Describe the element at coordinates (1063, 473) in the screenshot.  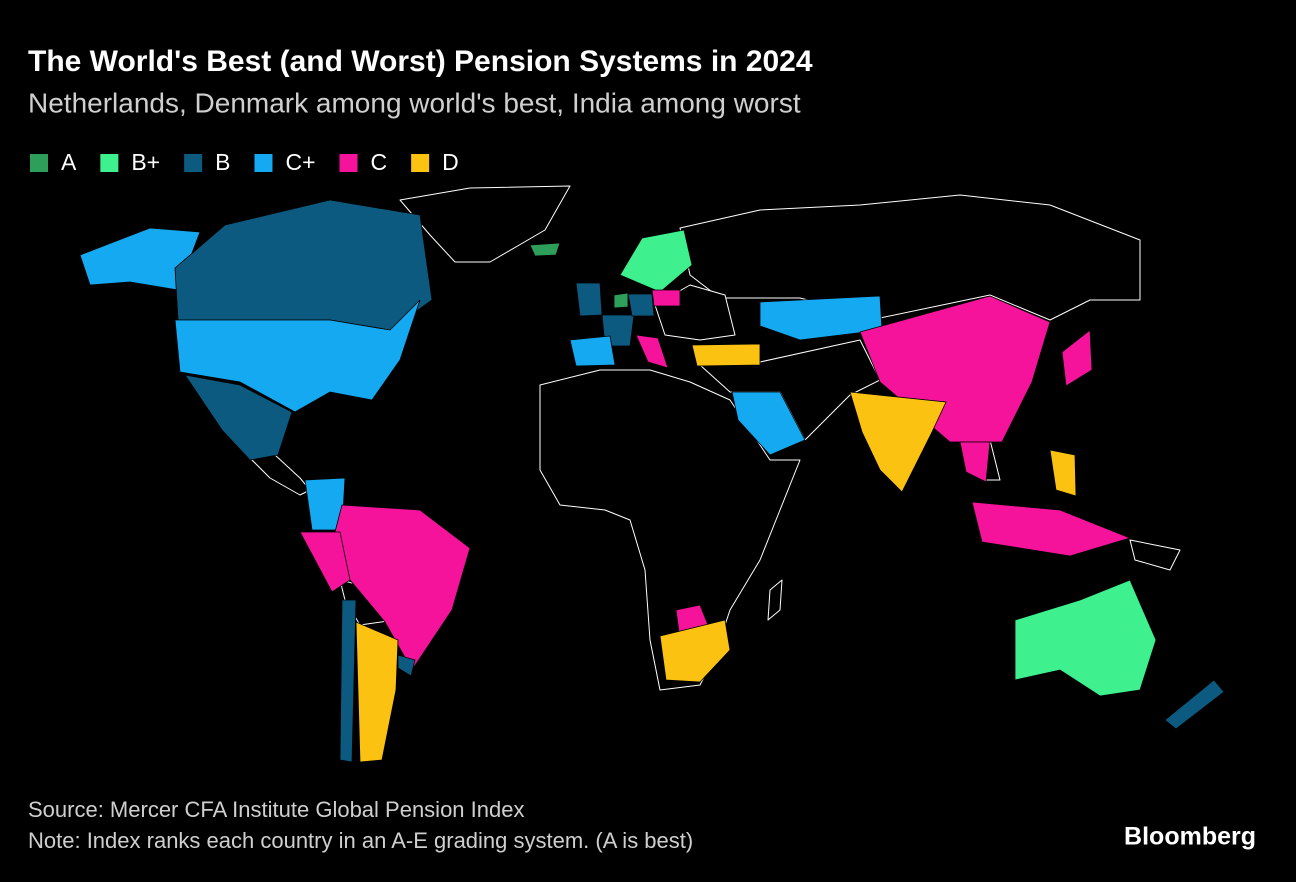
I see `philippines` at that location.